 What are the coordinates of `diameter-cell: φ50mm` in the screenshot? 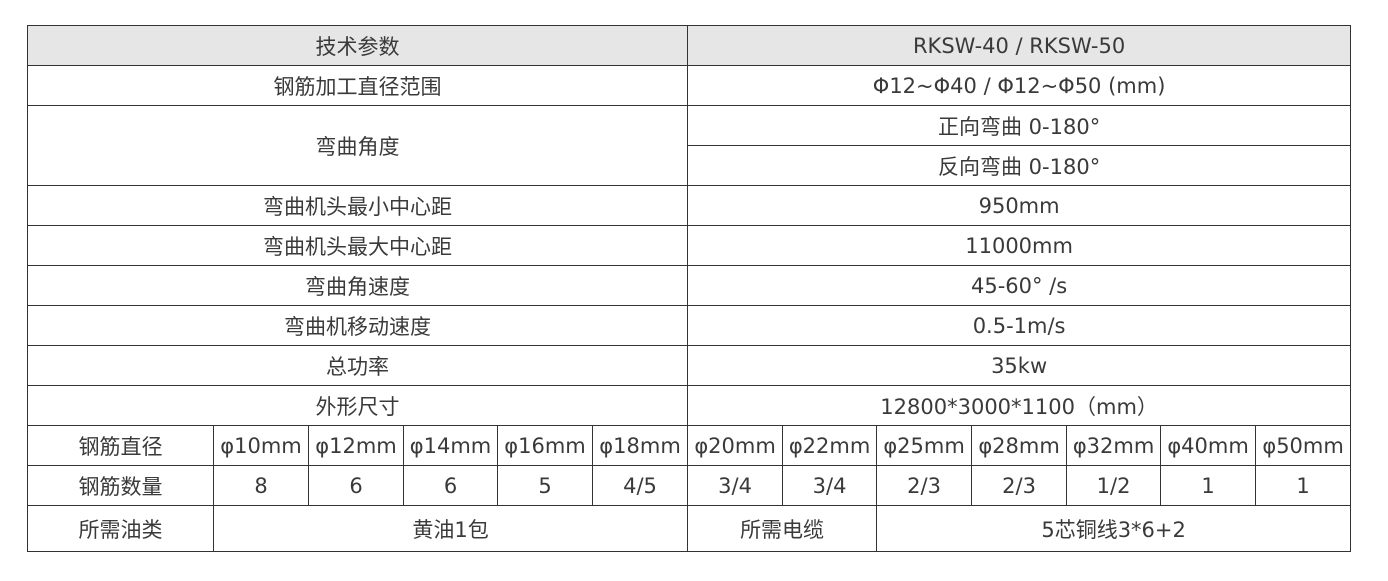 It's located at (1303, 445).